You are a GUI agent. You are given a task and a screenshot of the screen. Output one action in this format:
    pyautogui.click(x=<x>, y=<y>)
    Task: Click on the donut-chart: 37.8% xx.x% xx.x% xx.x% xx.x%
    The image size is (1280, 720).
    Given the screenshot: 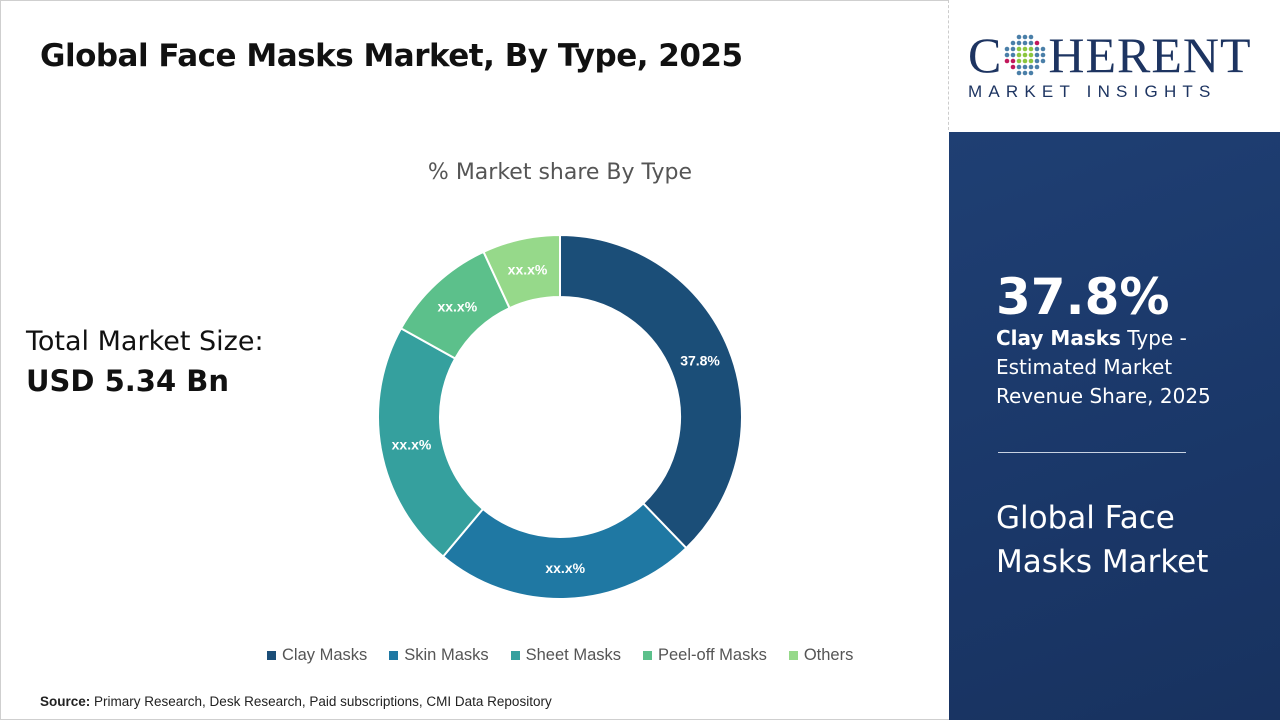 What is the action you would take?
    pyautogui.click(x=560, y=416)
    